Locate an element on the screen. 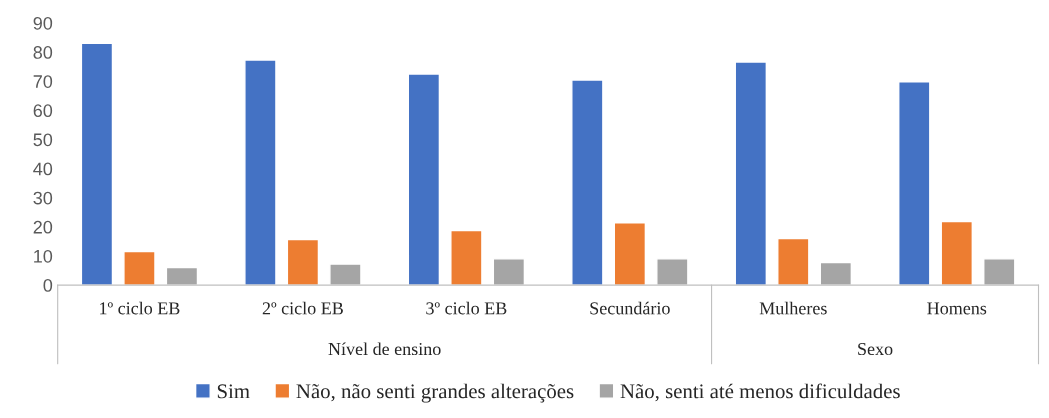 The width and height of the screenshot is (1049, 418). y-tick-label: 0 is located at coordinates (48, 285).